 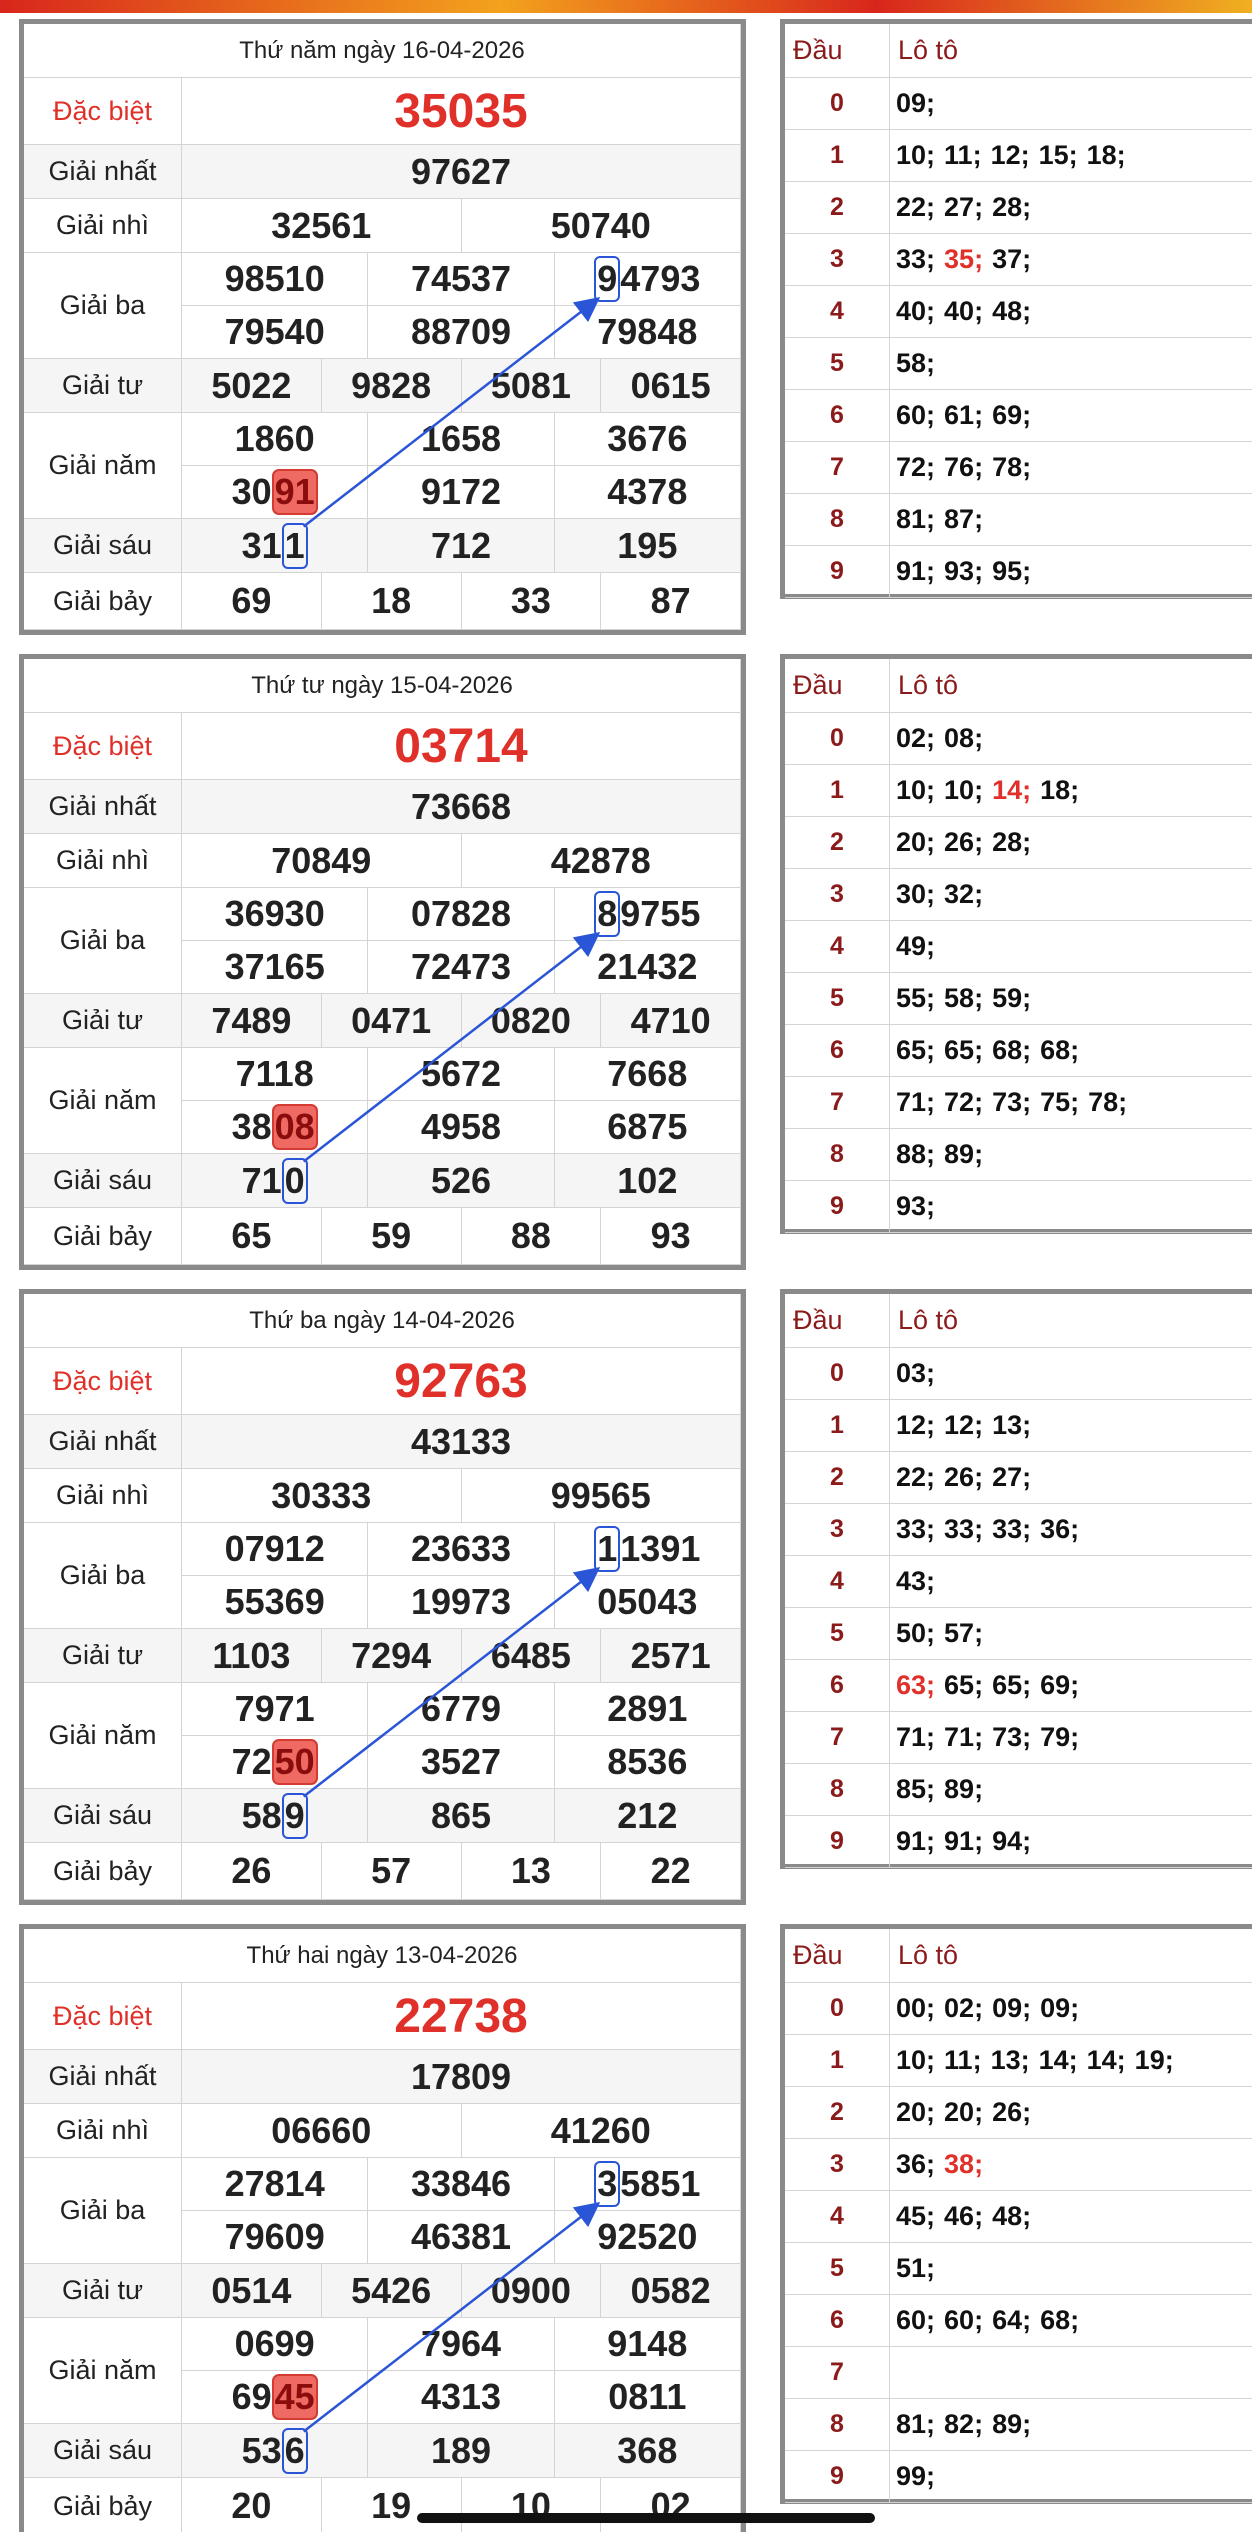 What do you see at coordinates (916, 103) in the screenshot?
I see `loto-number: 09;` at bounding box center [916, 103].